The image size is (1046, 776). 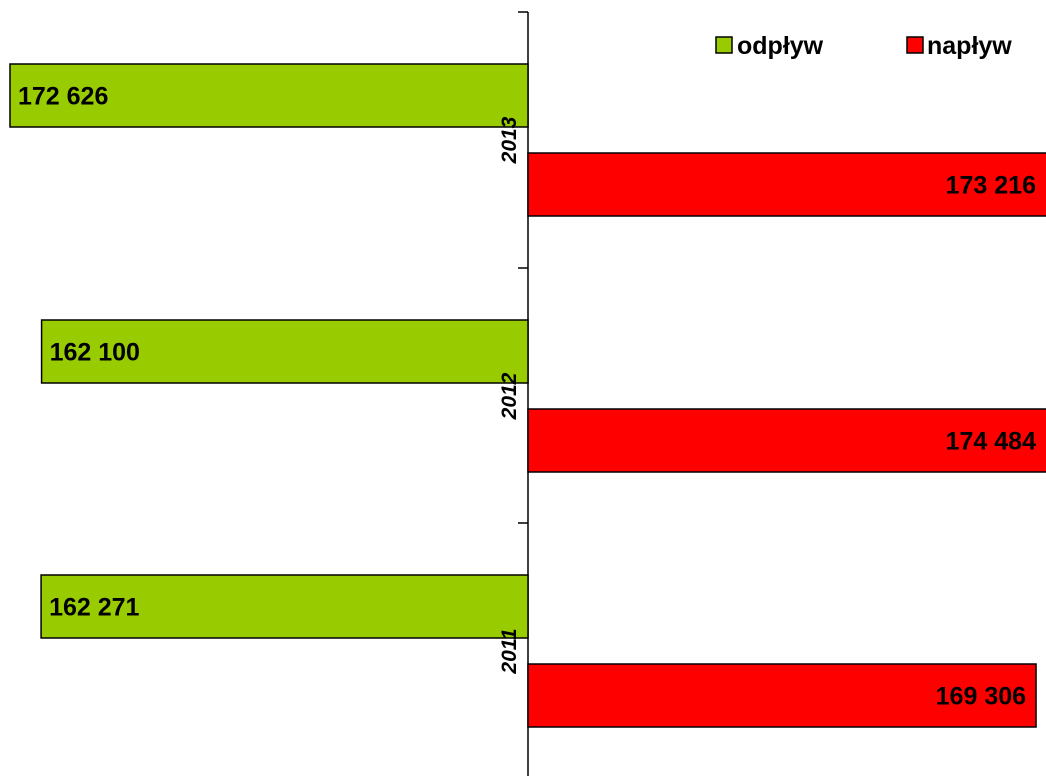 I want to click on legend: odpływ napływ, so click(x=863, y=46).